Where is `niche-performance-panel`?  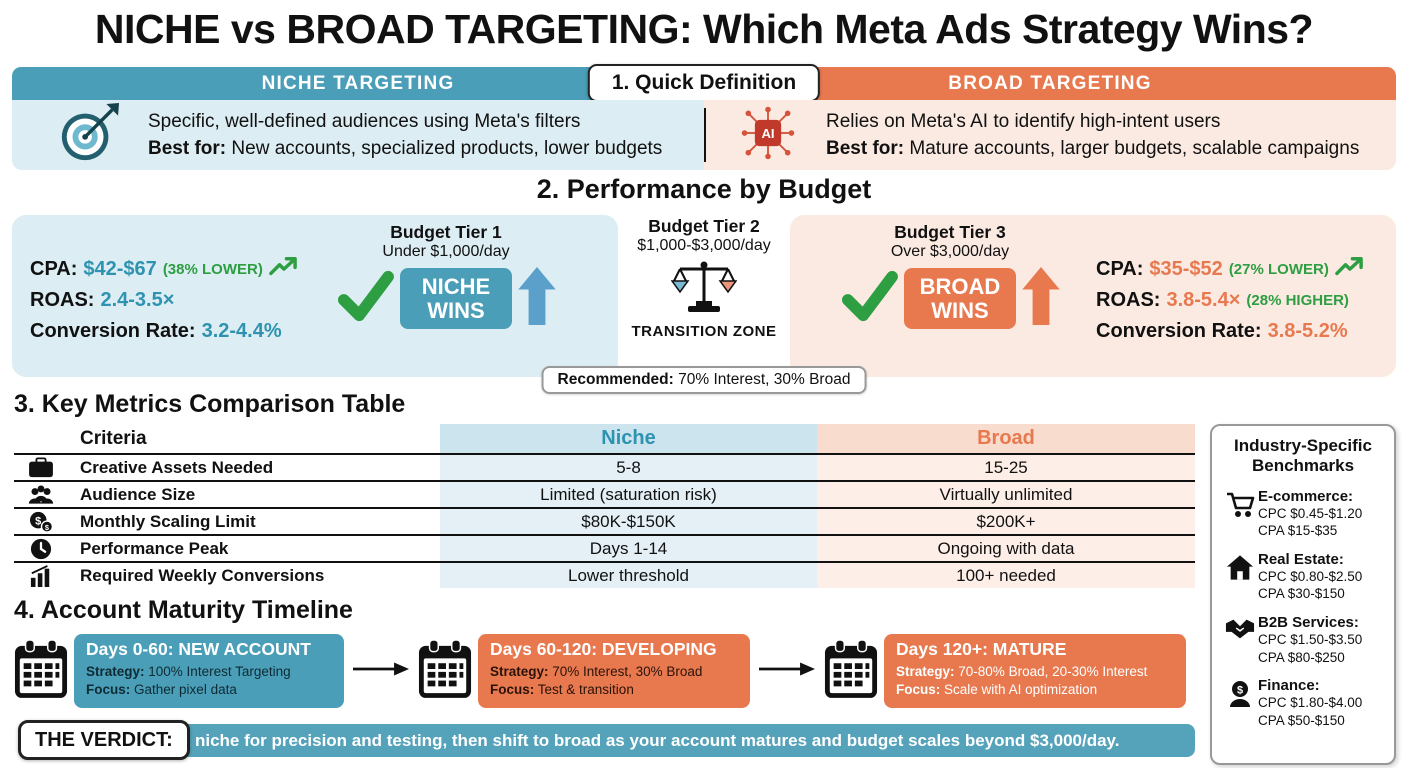
niche-performance-panel is located at coordinates (315, 296).